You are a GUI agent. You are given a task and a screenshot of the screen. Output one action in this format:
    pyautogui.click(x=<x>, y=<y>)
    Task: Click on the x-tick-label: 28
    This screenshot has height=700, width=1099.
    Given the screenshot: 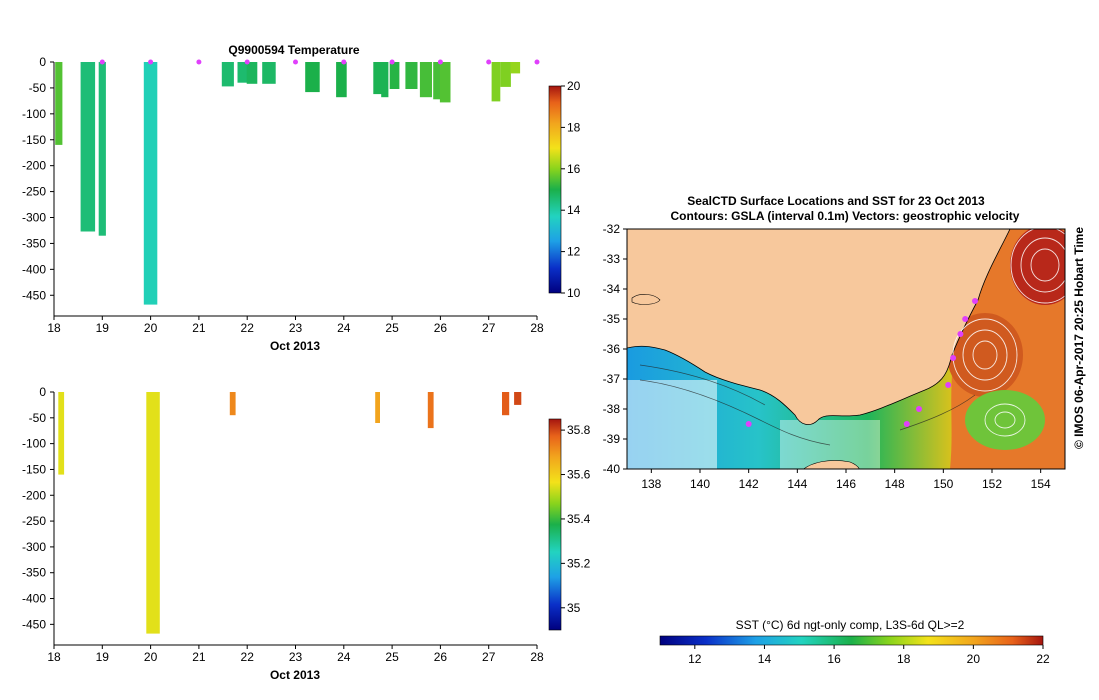 What is the action you would take?
    pyautogui.click(x=537, y=328)
    